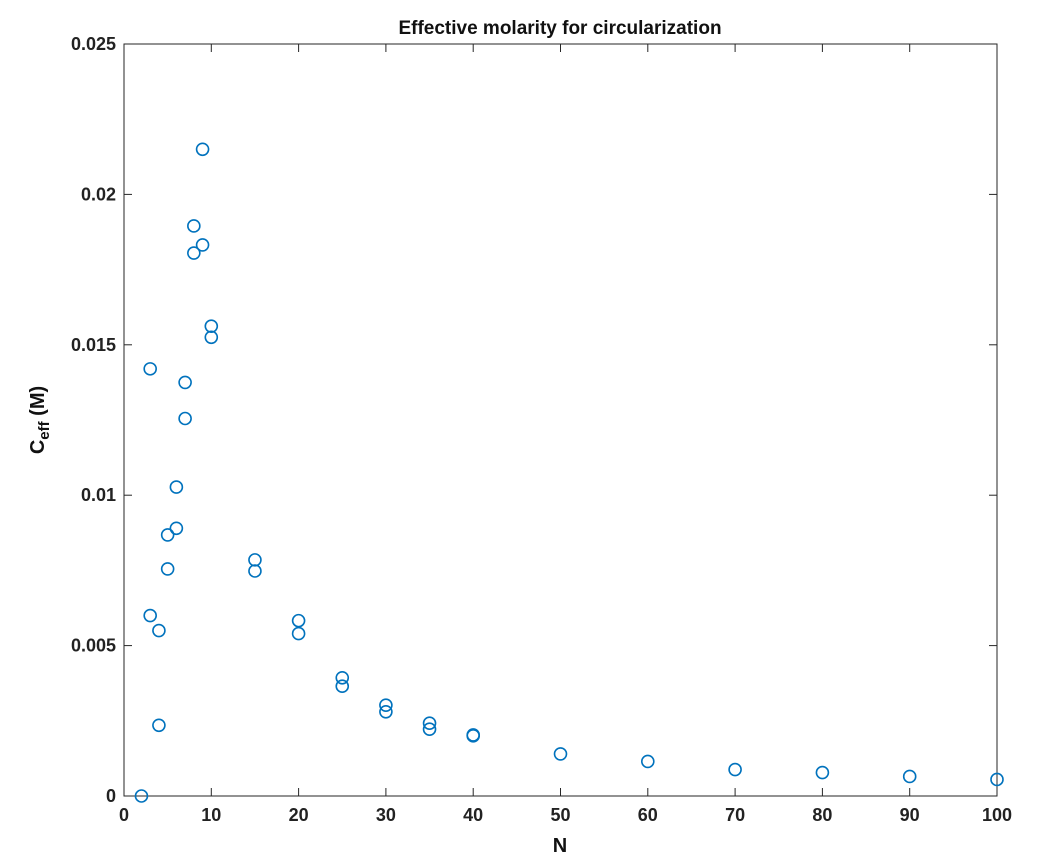  Describe the element at coordinates (98, 194) in the screenshot. I see `y-tick-label: 0.02` at that location.